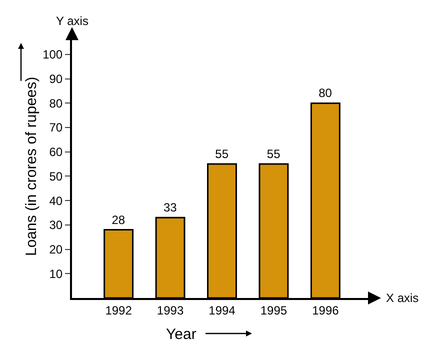 This screenshot has height=343, width=442. What do you see at coordinates (56, 249) in the screenshot?
I see `y-tick-label: 20` at bounding box center [56, 249].